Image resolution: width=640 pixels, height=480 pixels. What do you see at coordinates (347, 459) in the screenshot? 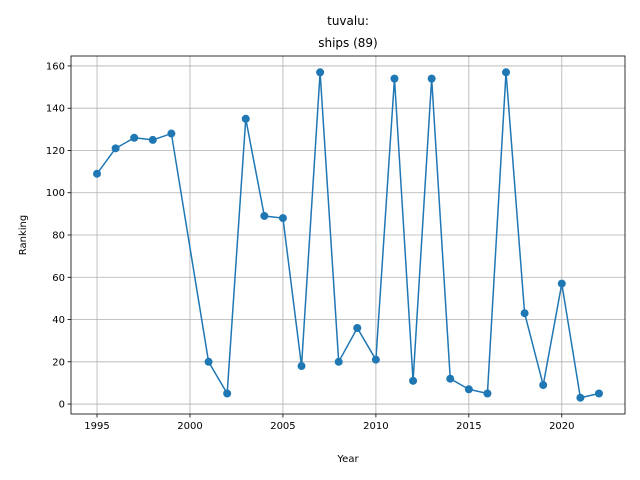
I see `x-axis-label: Year` at bounding box center [347, 459].